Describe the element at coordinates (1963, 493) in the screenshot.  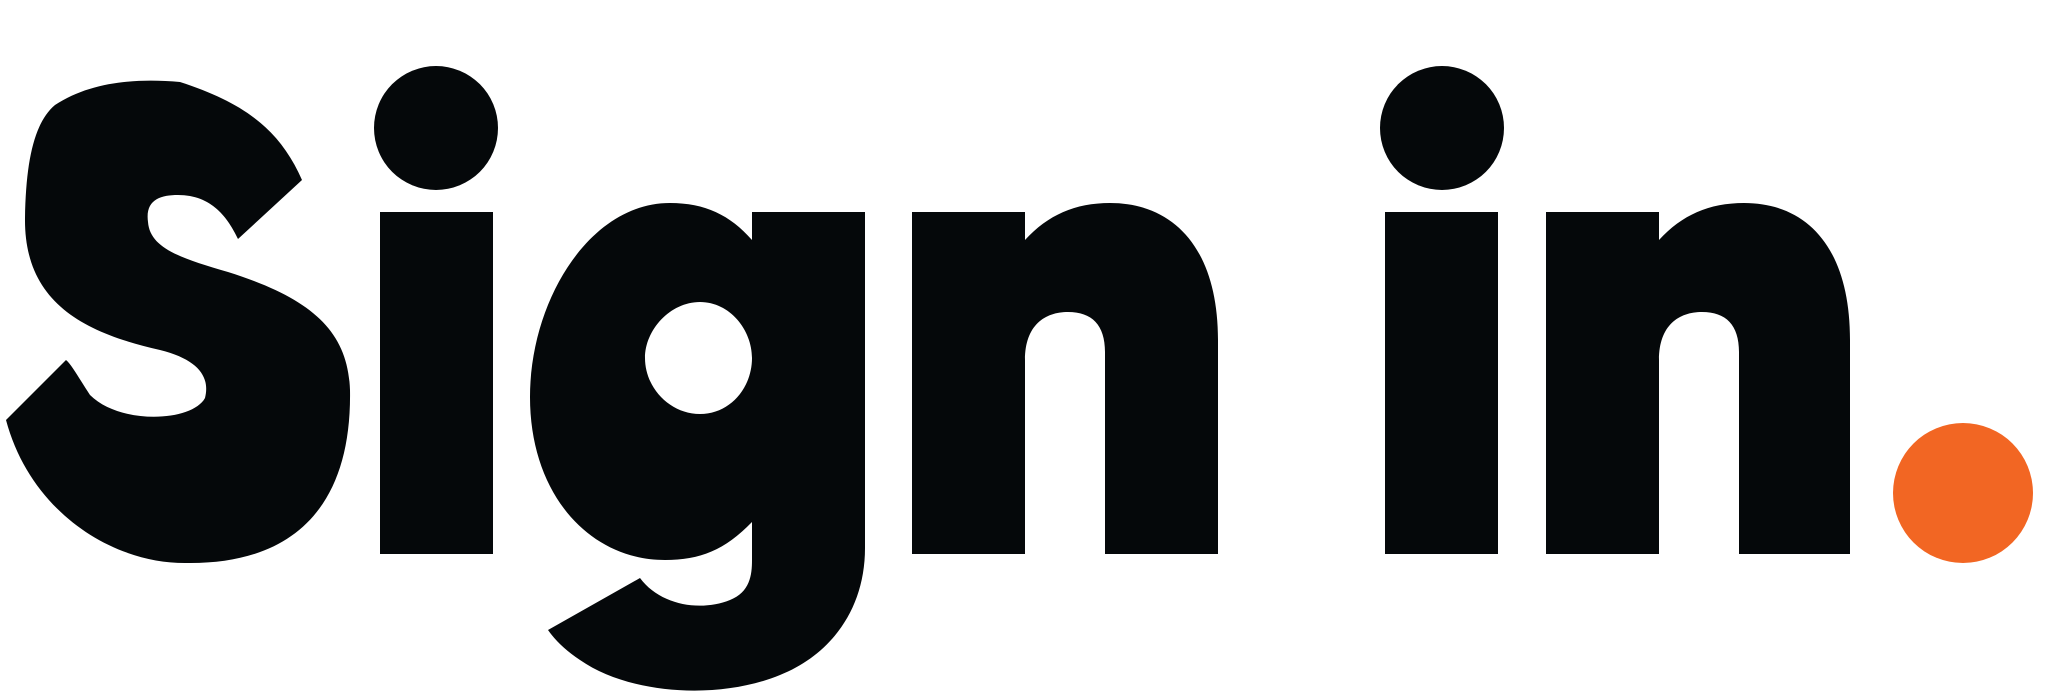
I see `period-dot` at that location.